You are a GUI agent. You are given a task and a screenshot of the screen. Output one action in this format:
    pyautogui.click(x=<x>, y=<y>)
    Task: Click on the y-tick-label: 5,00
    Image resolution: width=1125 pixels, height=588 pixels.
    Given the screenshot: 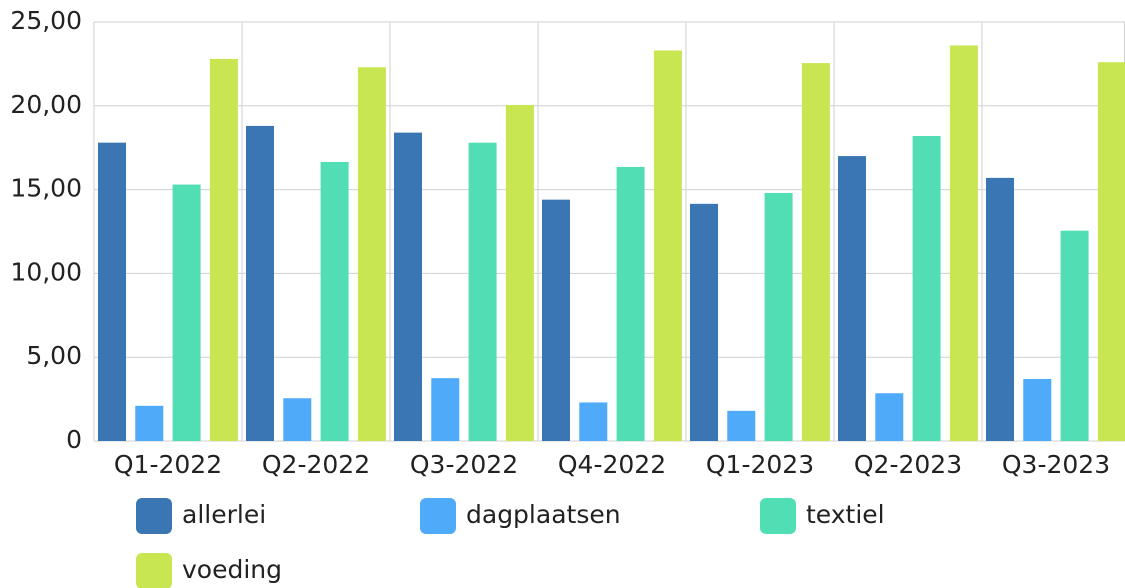 What is the action you would take?
    pyautogui.click(x=54, y=355)
    